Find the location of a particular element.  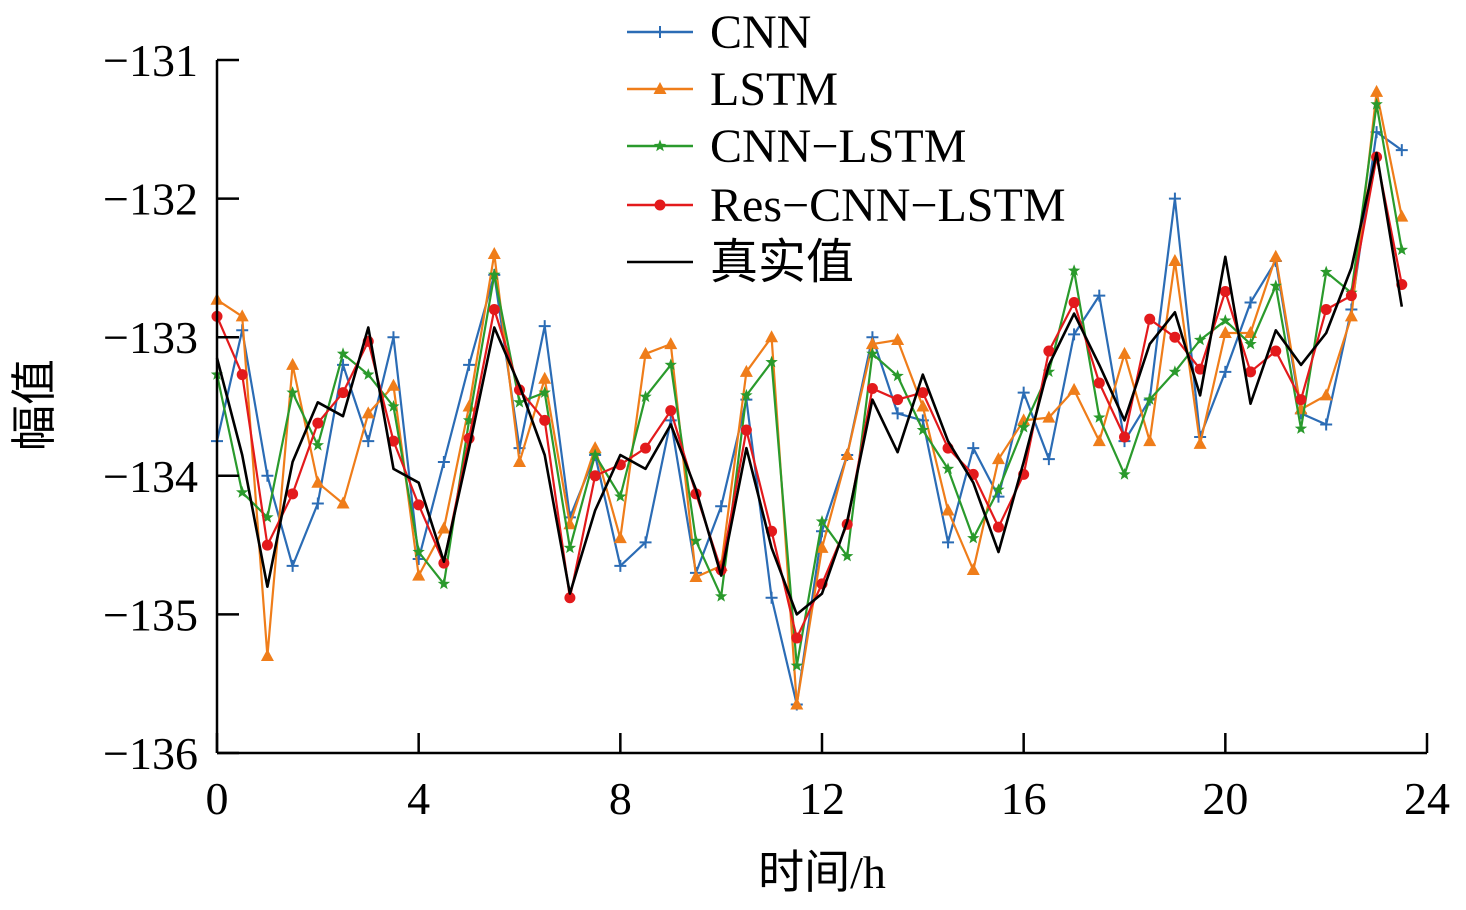

legend-item: CNN−LSTM is located at coordinates (796, 146).